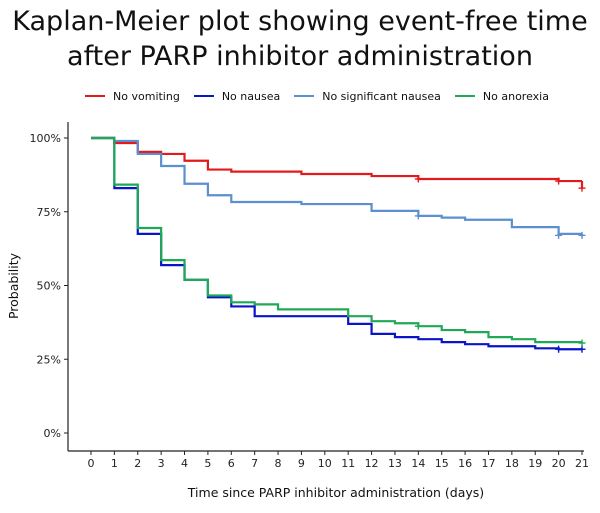 Image resolution: width=600 pixels, height=513 pixels. I want to click on legend-label-no-nausea: No nausea, so click(251, 96).